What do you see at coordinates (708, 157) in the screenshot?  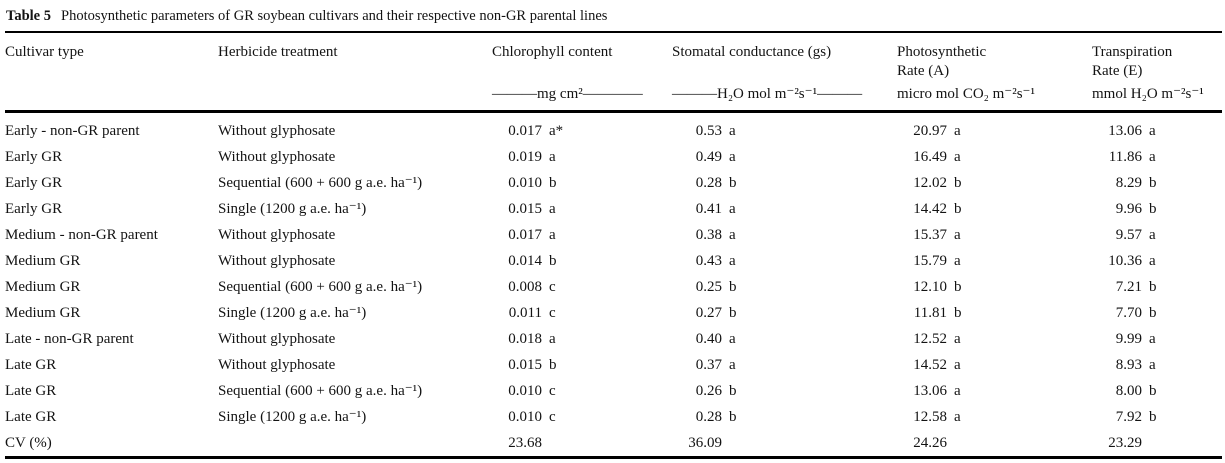 I see `value: 0.49` at bounding box center [708, 157].